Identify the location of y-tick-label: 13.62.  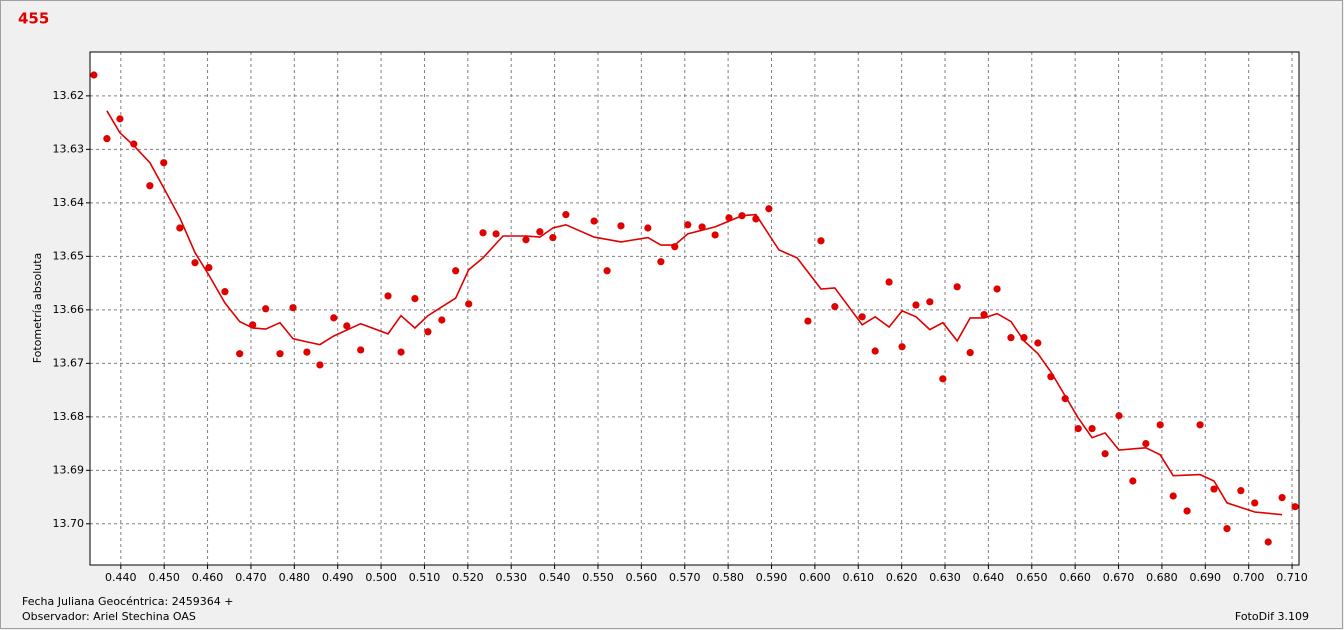
(69, 95).